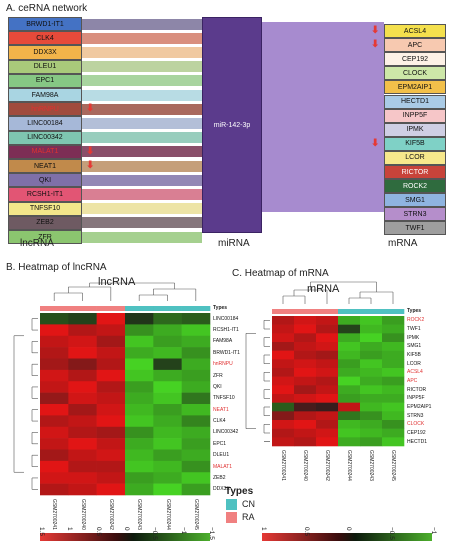 Image resolution: width=452 pixels, height=550 pixels. What do you see at coordinates (263, 529) in the screenshot?
I see `scale-tick-label: 1` at bounding box center [263, 529].